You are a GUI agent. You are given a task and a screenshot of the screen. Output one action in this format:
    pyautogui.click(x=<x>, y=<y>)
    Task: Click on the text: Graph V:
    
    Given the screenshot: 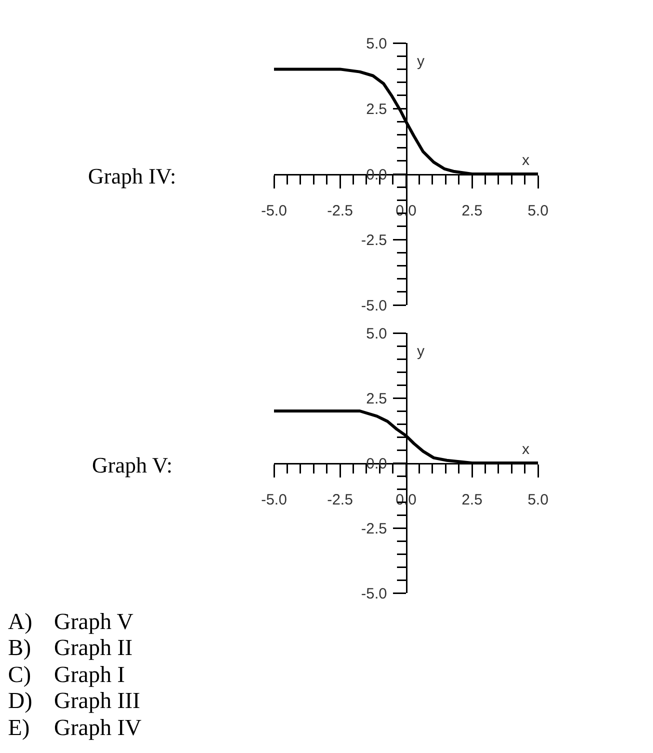 What is the action you would take?
    pyautogui.click(x=132, y=465)
    